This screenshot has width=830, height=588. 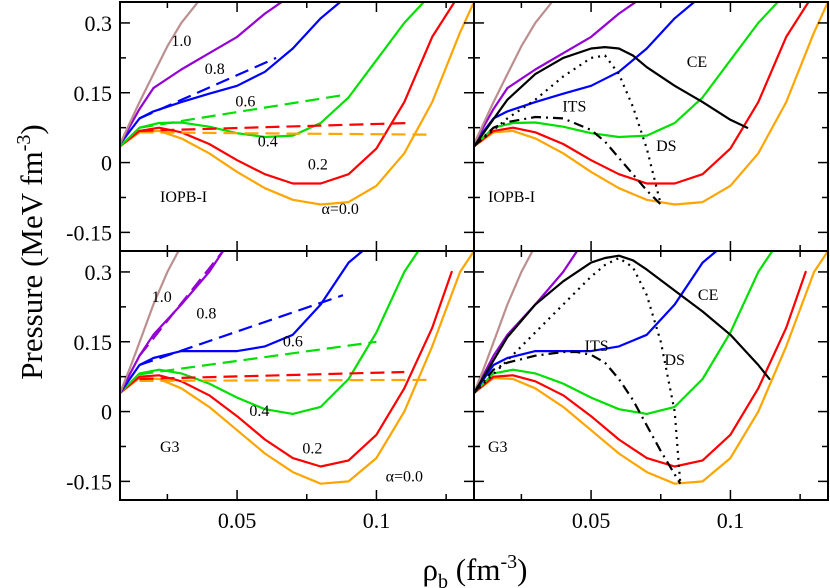 What do you see at coordinates (443, 579) in the screenshot?
I see `x-axis-title-sub: b` at bounding box center [443, 579].